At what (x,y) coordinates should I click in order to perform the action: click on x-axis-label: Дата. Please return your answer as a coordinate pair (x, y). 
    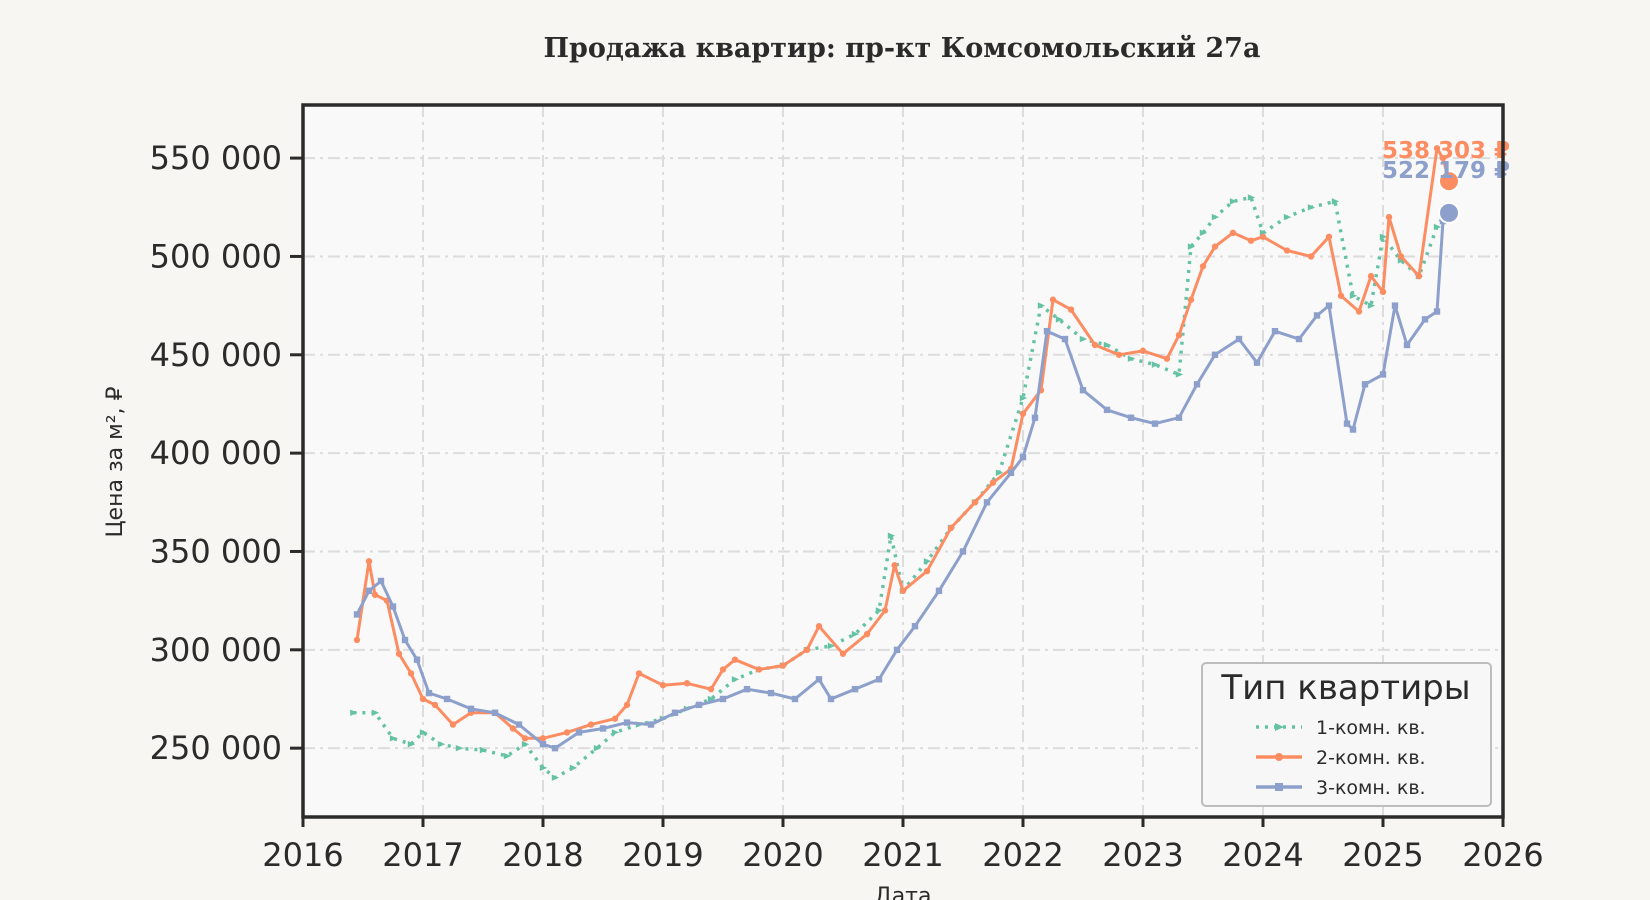
    Looking at the image, I should click on (903, 892).